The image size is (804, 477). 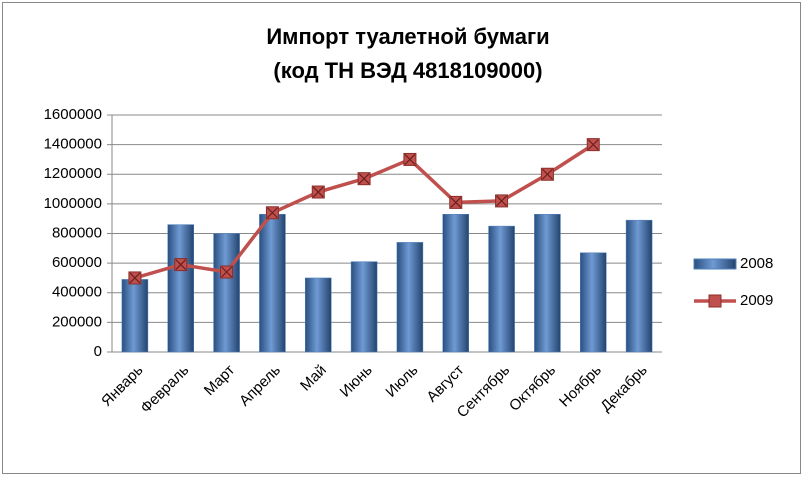 I want to click on legend-marker, so click(x=715, y=301).